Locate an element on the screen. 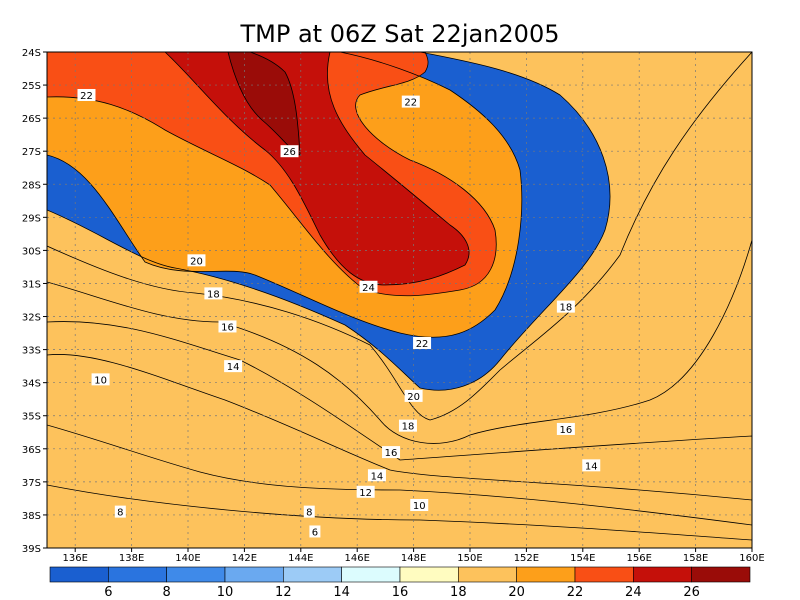  colorbar-tick-label: 20 is located at coordinates (516, 592).